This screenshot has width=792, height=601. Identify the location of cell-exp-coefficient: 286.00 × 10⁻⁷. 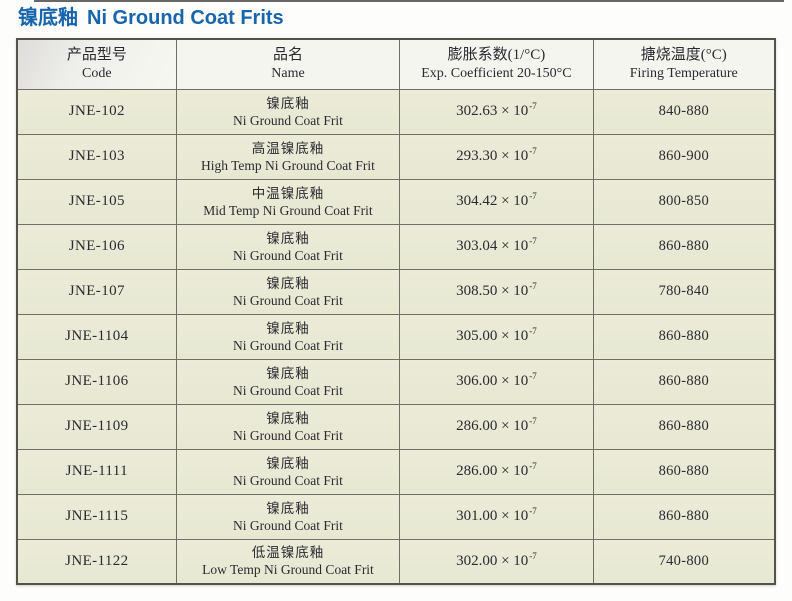
(496, 426).